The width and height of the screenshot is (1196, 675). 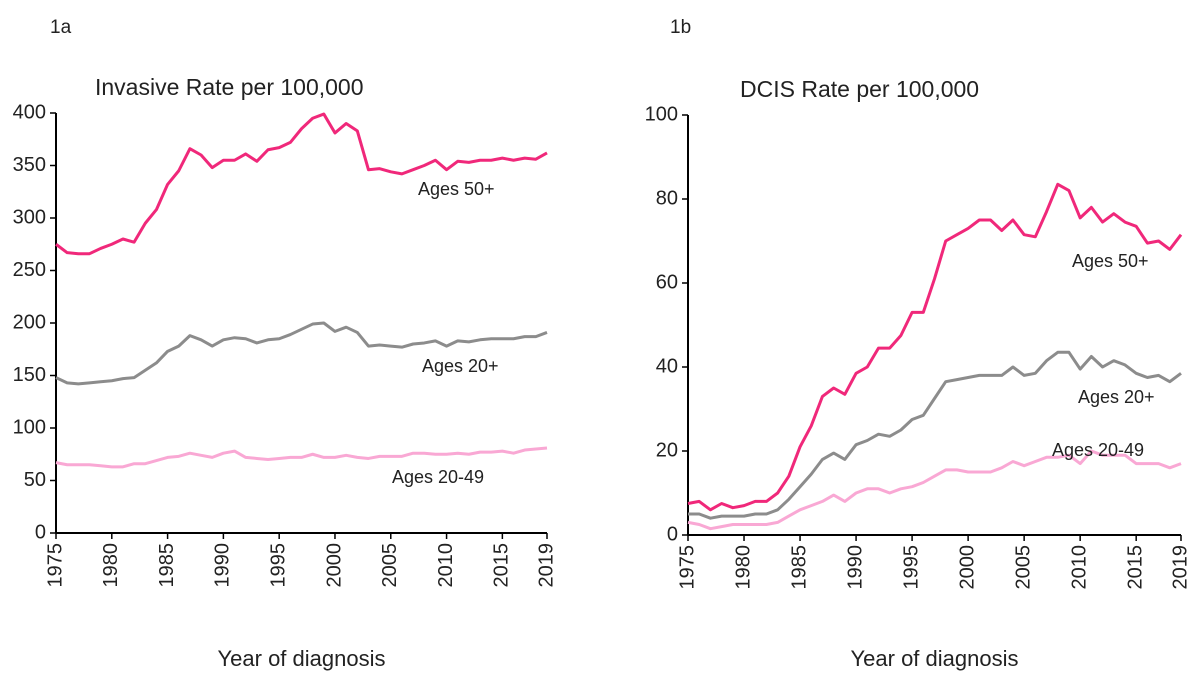 I want to click on panel-label: 1b, so click(x=680, y=27).